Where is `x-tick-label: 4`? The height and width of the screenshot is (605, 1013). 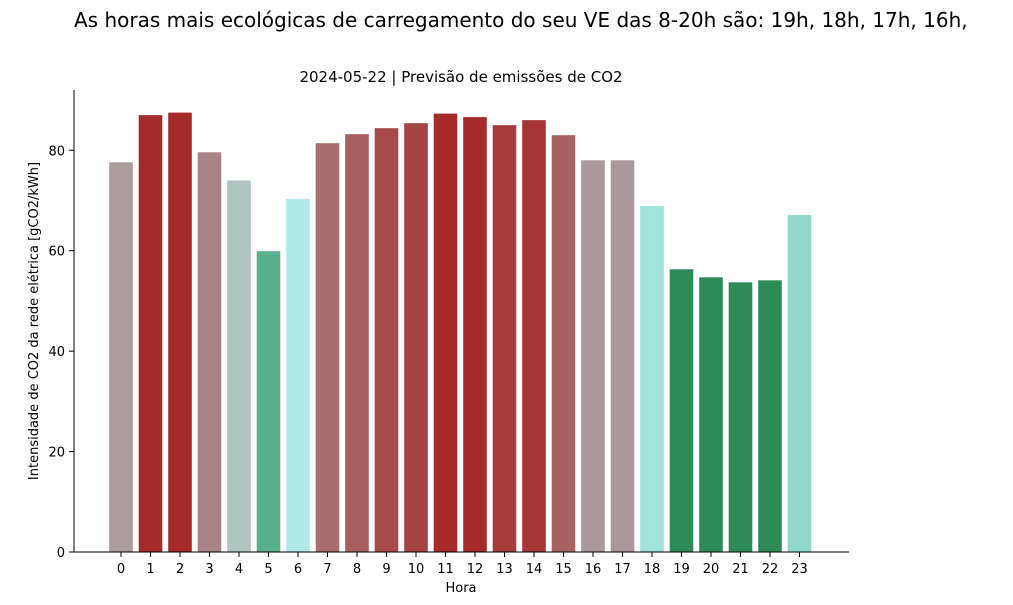
x-tick-label: 4 is located at coordinates (239, 569).